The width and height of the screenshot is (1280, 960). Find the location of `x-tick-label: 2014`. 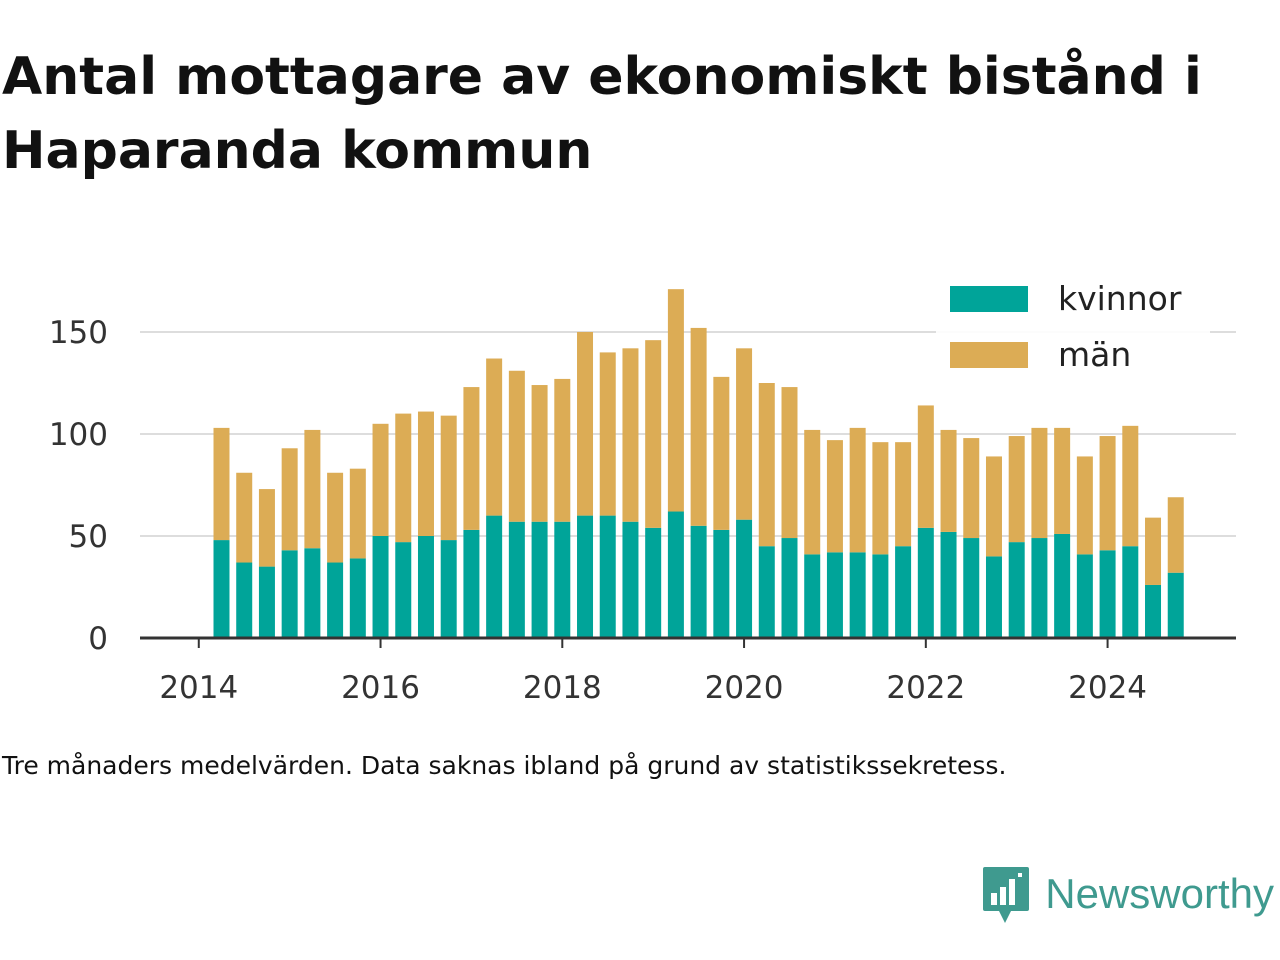

x-tick-label: 2014 is located at coordinates (198, 688).